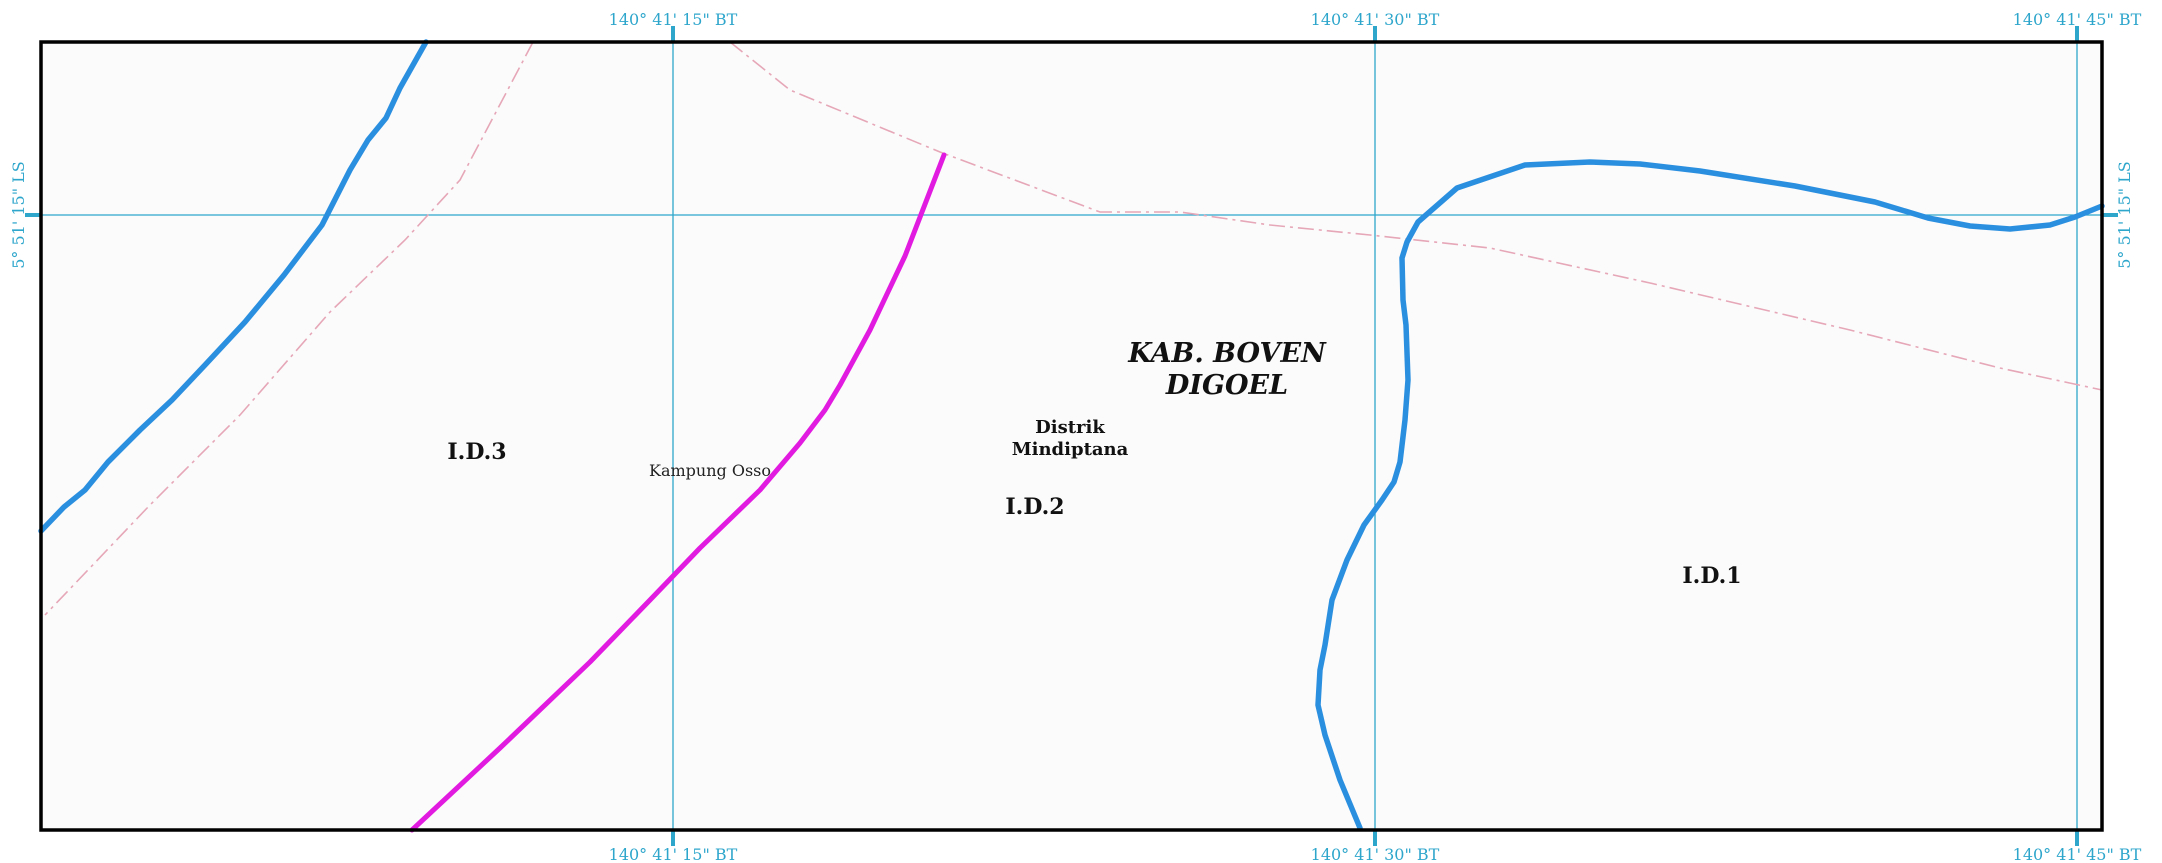  What do you see at coordinates (2077, 19) in the screenshot?
I see `coord-top-3: 140° 41' 45" BT` at bounding box center [2077, 19].